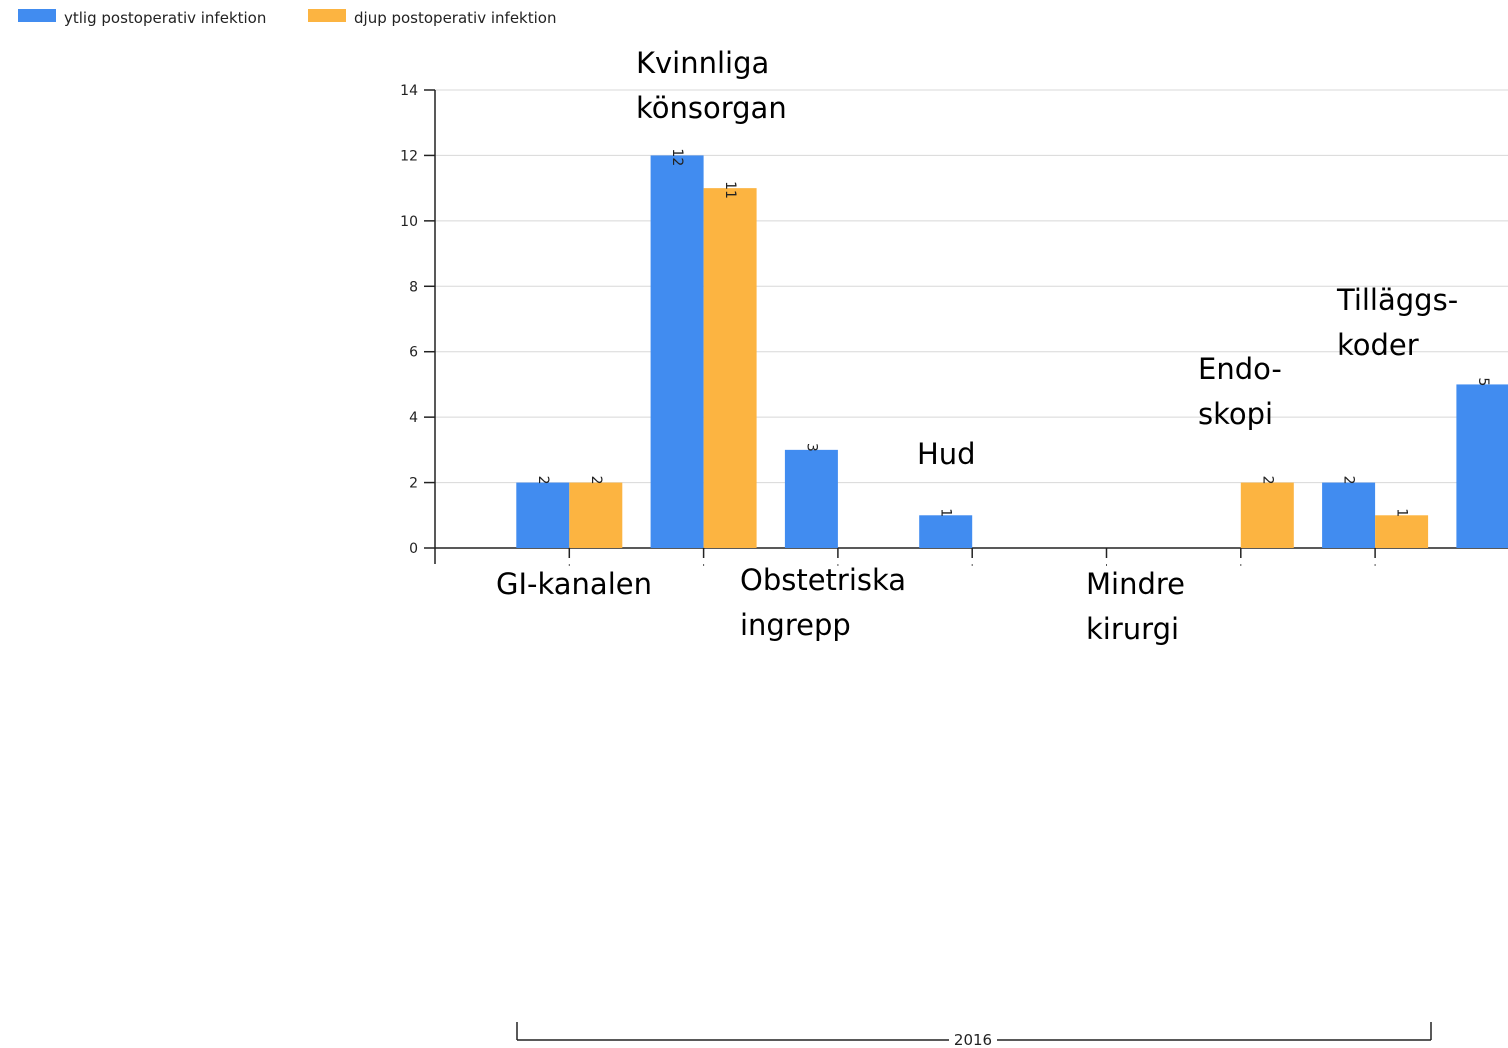 This screenshot has height=1048, width=1508. Describe the element at coordinates (1378, 345) in the screenshot. I see `category-label-7-1: koder` at that location.